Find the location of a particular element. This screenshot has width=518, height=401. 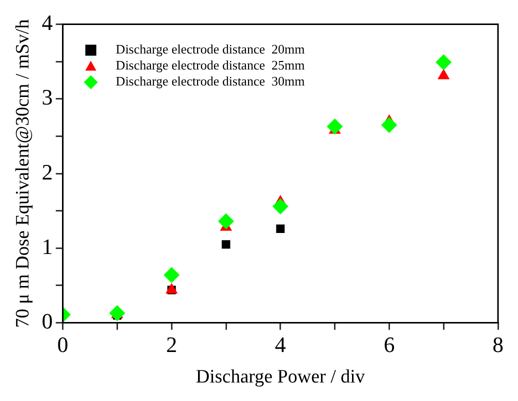

x-tick-label: 2 is located at coordinates (172, 344).